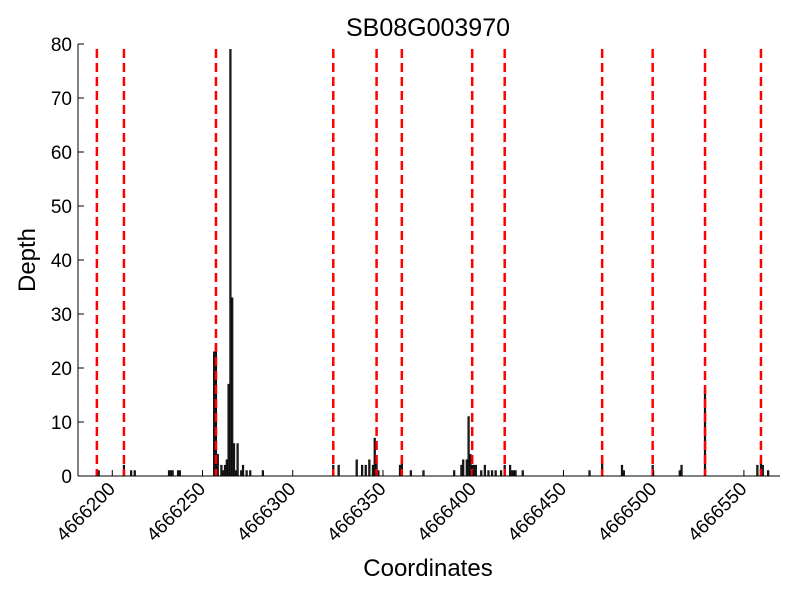 The image size is (800, 600). Describe the element at coordinates (356, 512) in the screenshot. I see `x-tick-label: 4666350` at that location.